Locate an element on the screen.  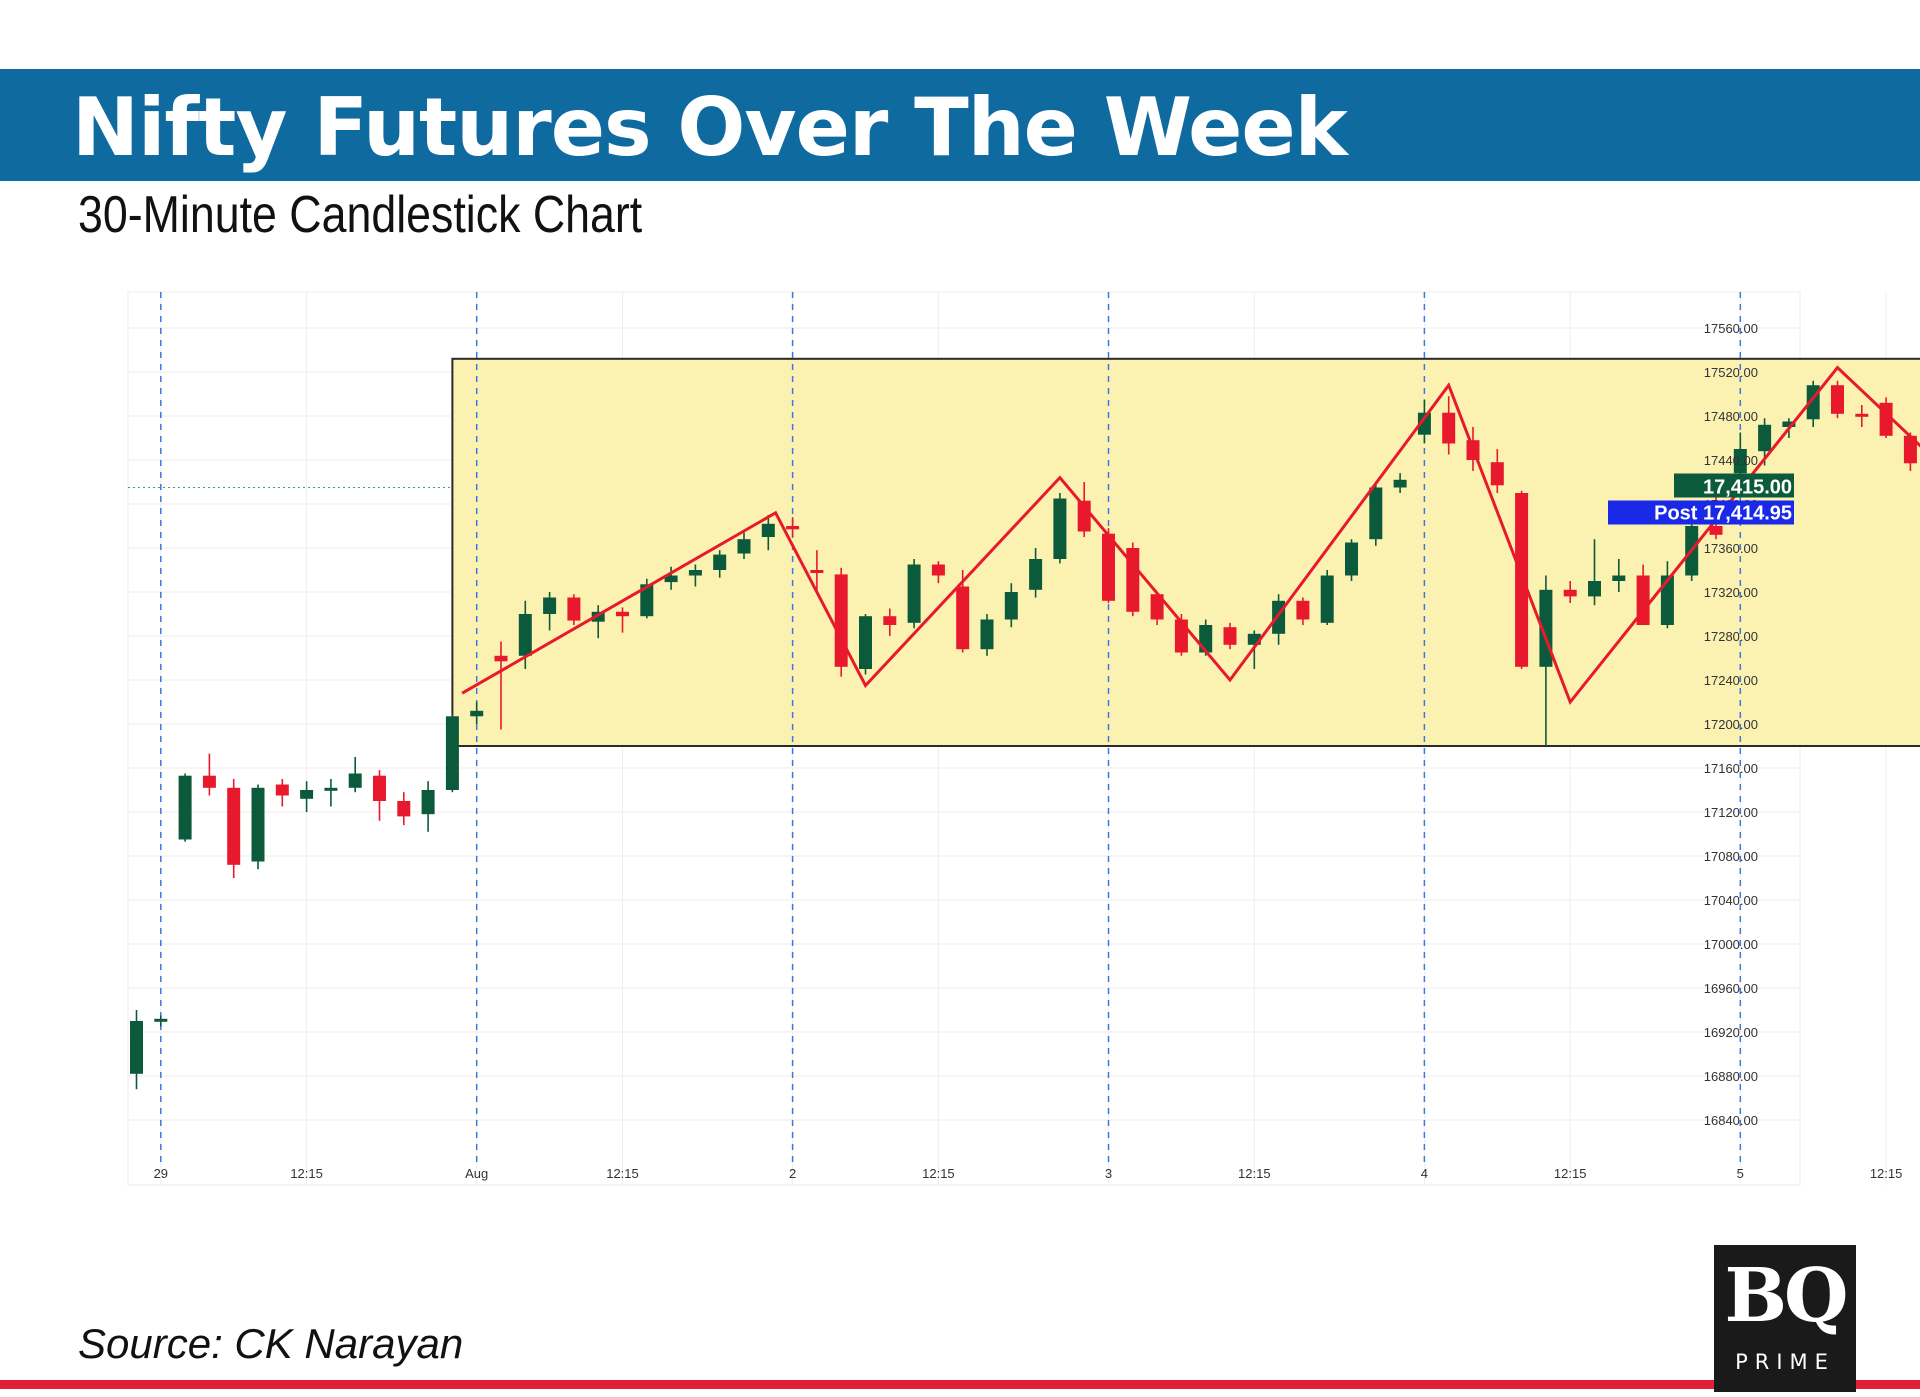
y-tick-label: 17280.00 is located at coordinates (1731, 636).